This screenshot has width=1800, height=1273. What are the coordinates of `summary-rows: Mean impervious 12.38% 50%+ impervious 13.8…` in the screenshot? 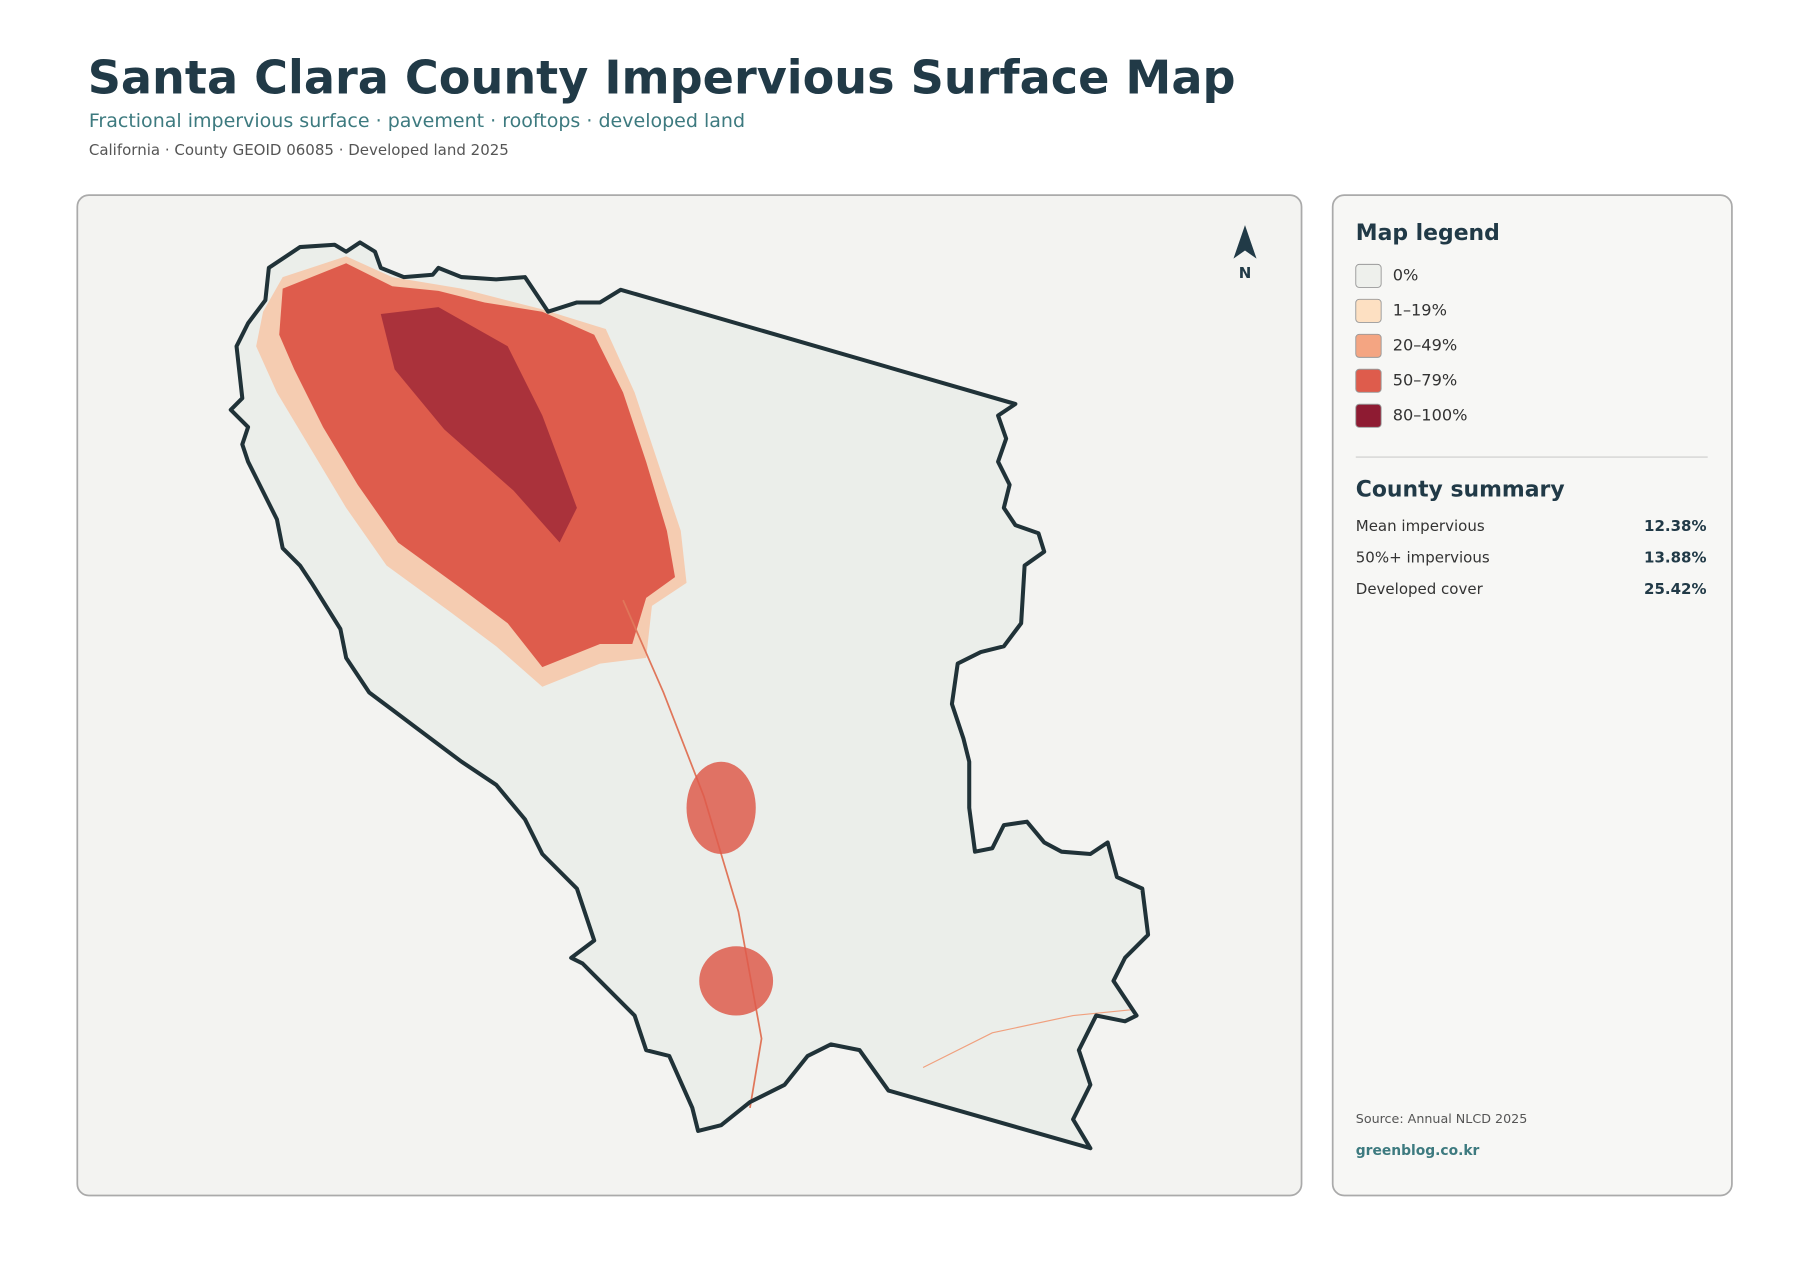 It's located at (1531, 557).